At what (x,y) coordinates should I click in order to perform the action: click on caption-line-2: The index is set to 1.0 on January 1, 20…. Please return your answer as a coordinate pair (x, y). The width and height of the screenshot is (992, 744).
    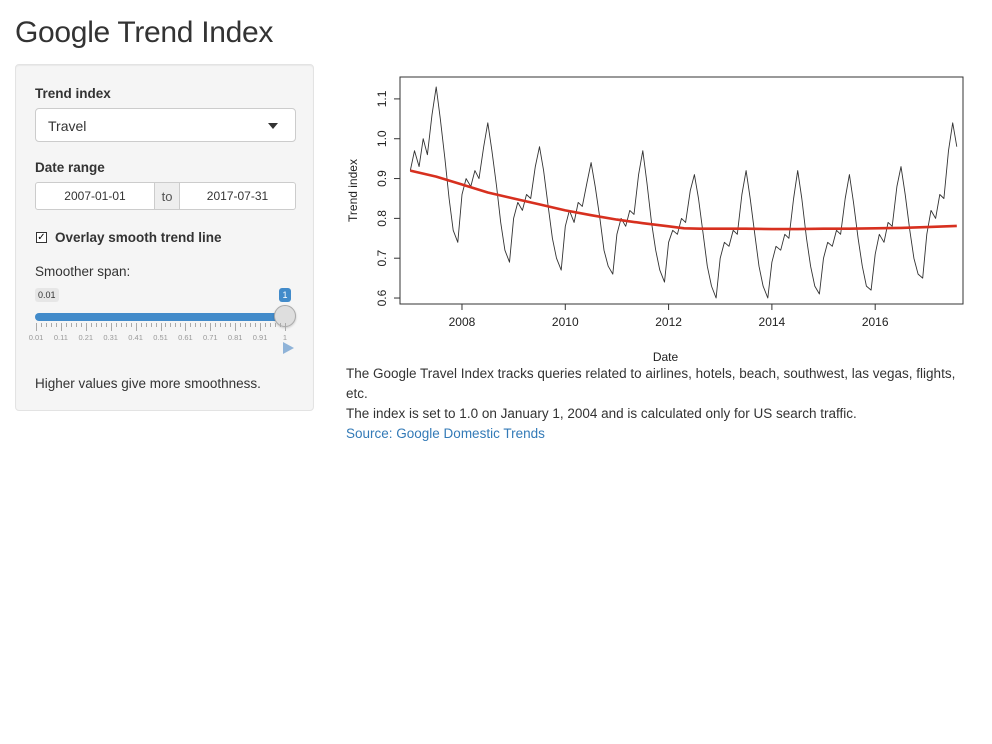
    Looking at the image, I should click on (601, 413).